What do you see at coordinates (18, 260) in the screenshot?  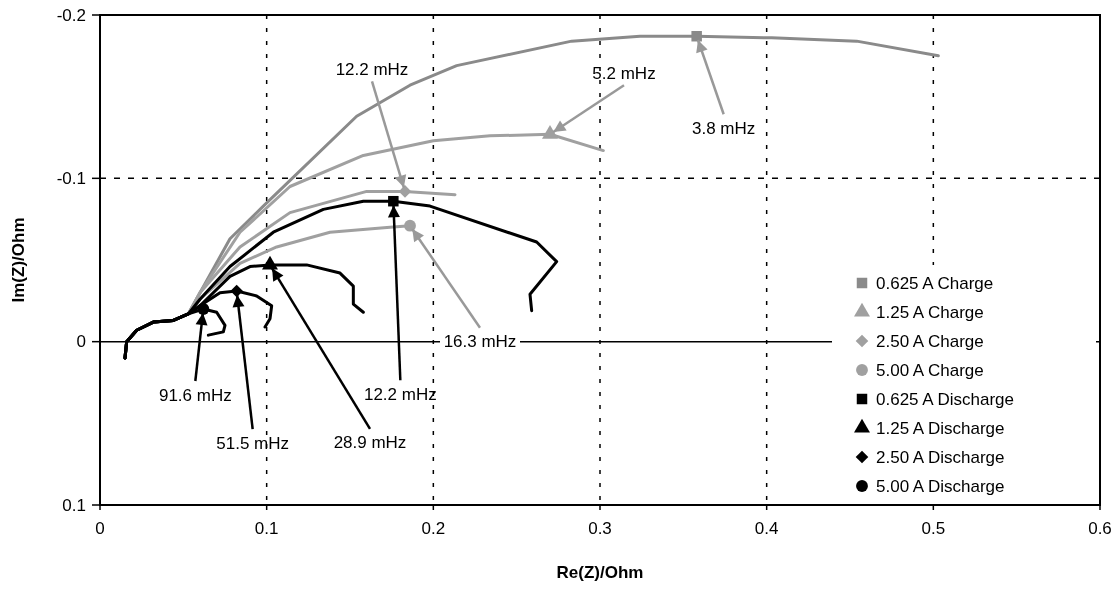 I see `y-axis-title: Im(Z)/Ohm` at bounding box center [18, 260].